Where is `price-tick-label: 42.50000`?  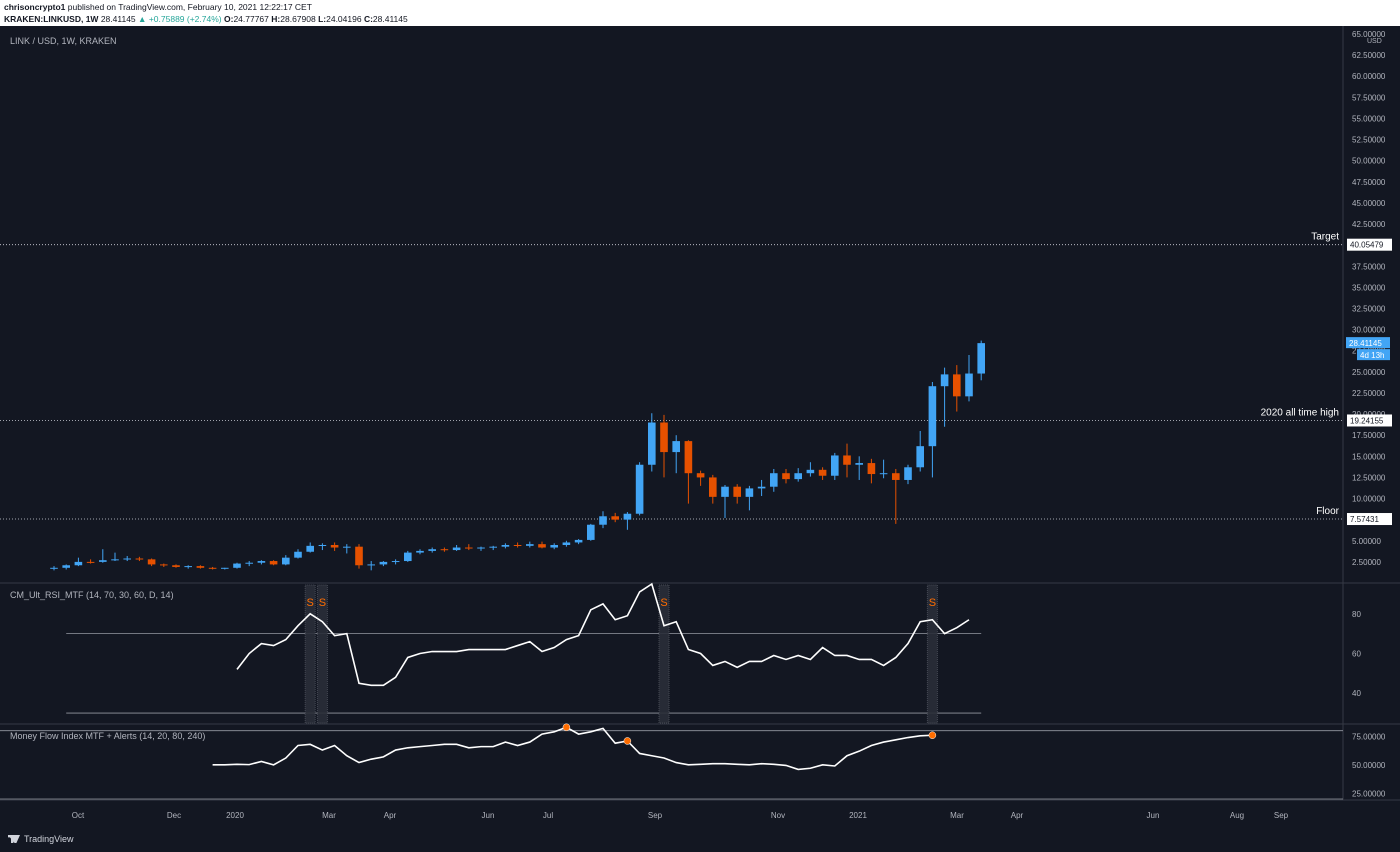 price-tick-label: 42.50000 is located at coordinates (1369, 224).